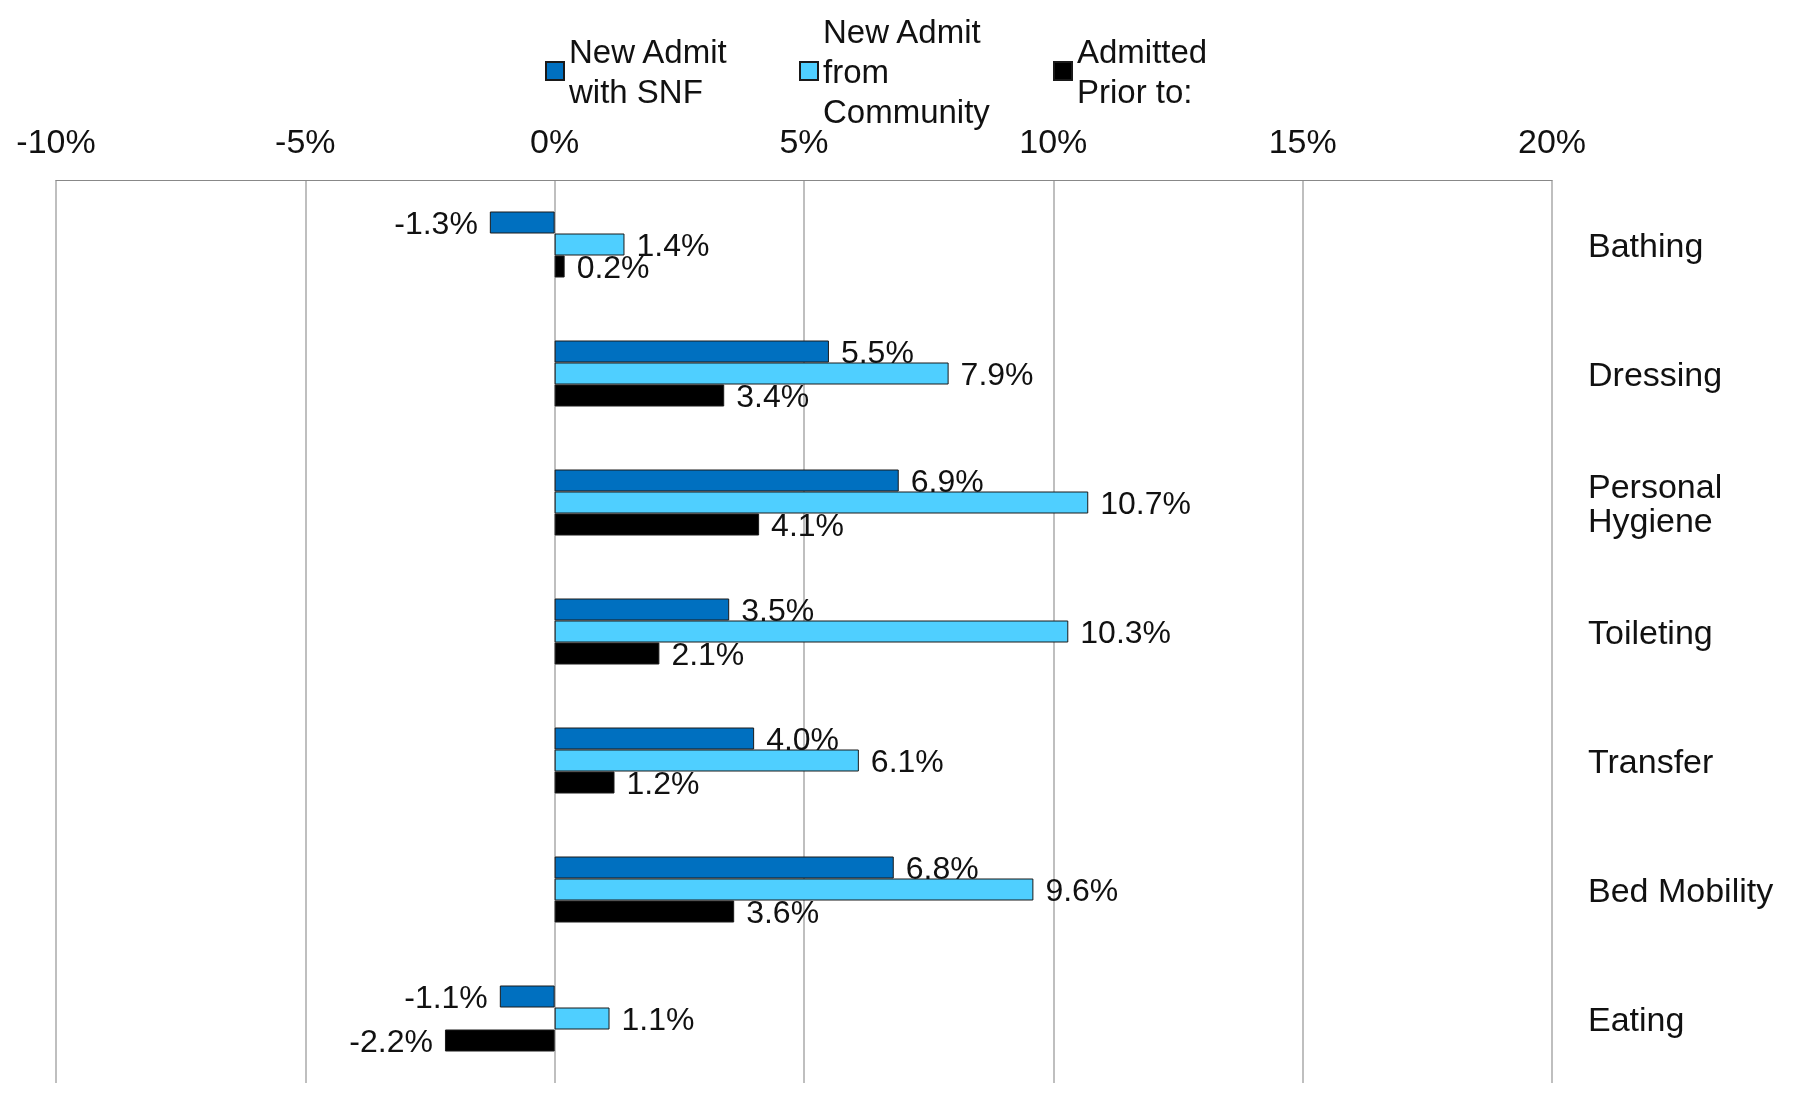 This screenshot has height=1103, width=1812. I want to click on x-tick-label: 10%, so click(1053, 141).